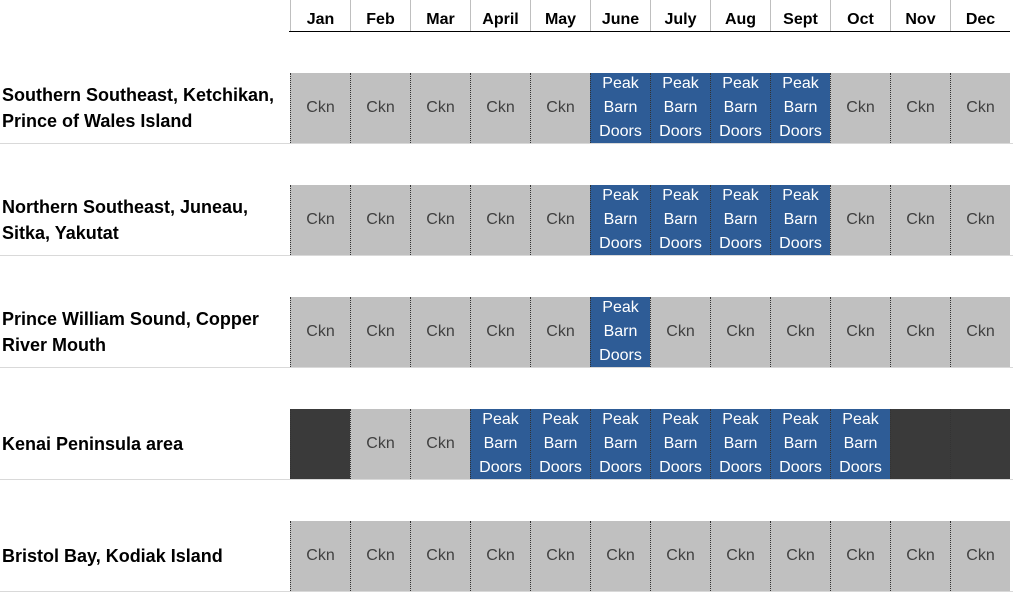 This screenshot has width=1013, height=595. What do you see at coordinates (60, 233) in the screenshot?
I see `region-label-line: Sitka, Yakutat` at bounding box center [60, 233].